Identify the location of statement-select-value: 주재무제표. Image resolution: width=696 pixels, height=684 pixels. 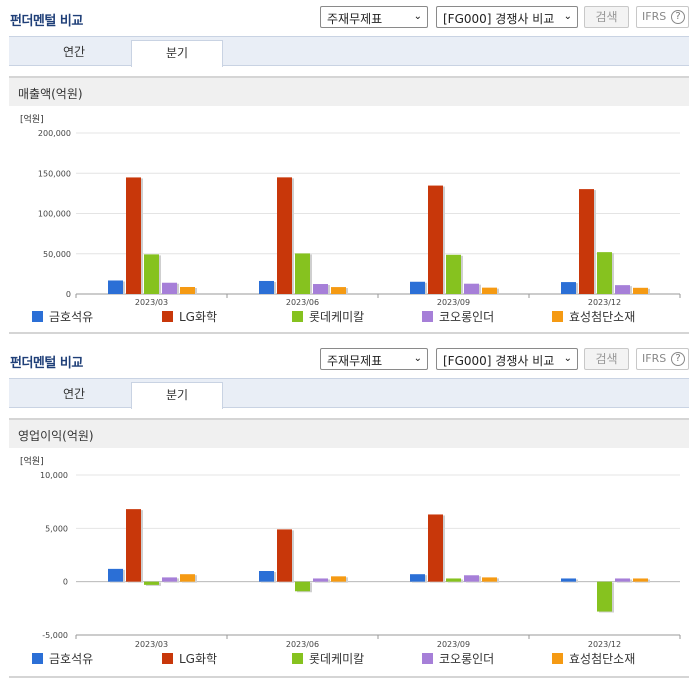
(355, 19).